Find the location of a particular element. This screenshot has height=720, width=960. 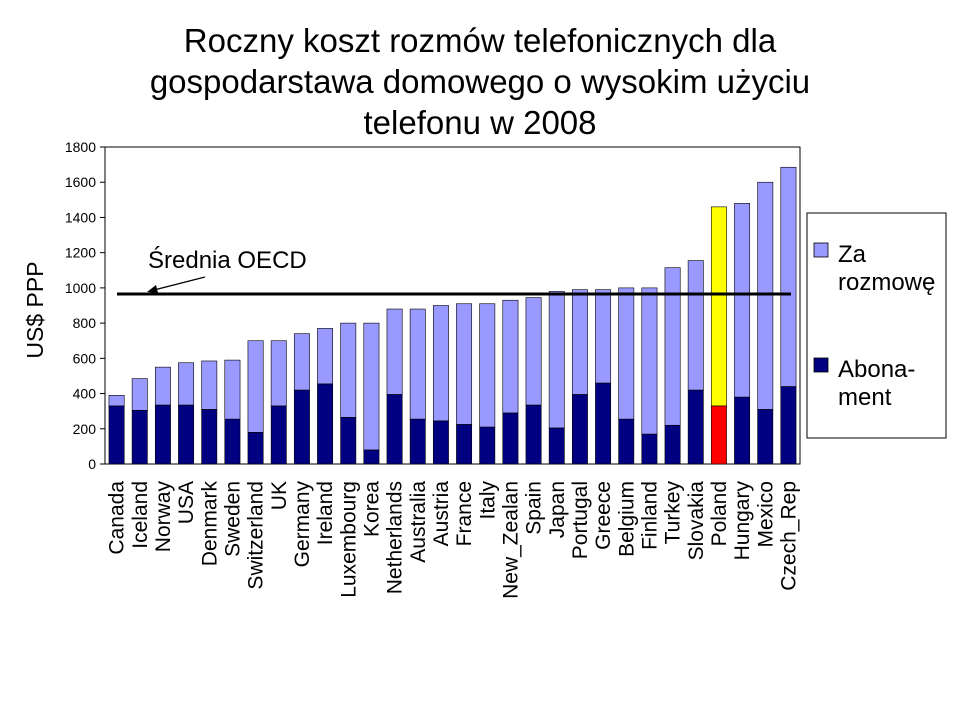

legend-box is located at coordinates (876, 325).